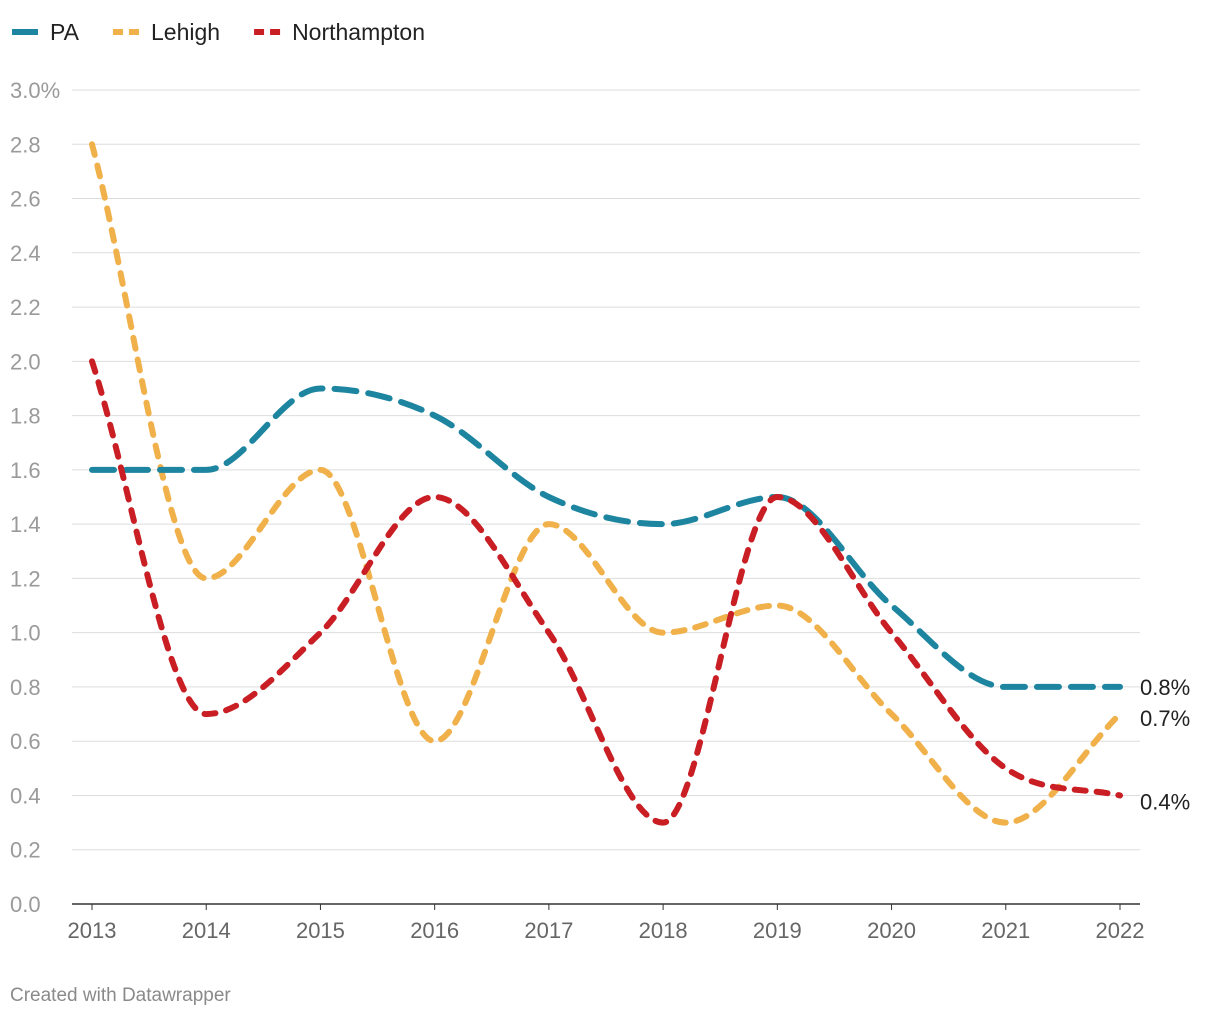 This screenshot has height=1020, width=1220. I want to click on x-tick-label: 2017, so click(548, 930).